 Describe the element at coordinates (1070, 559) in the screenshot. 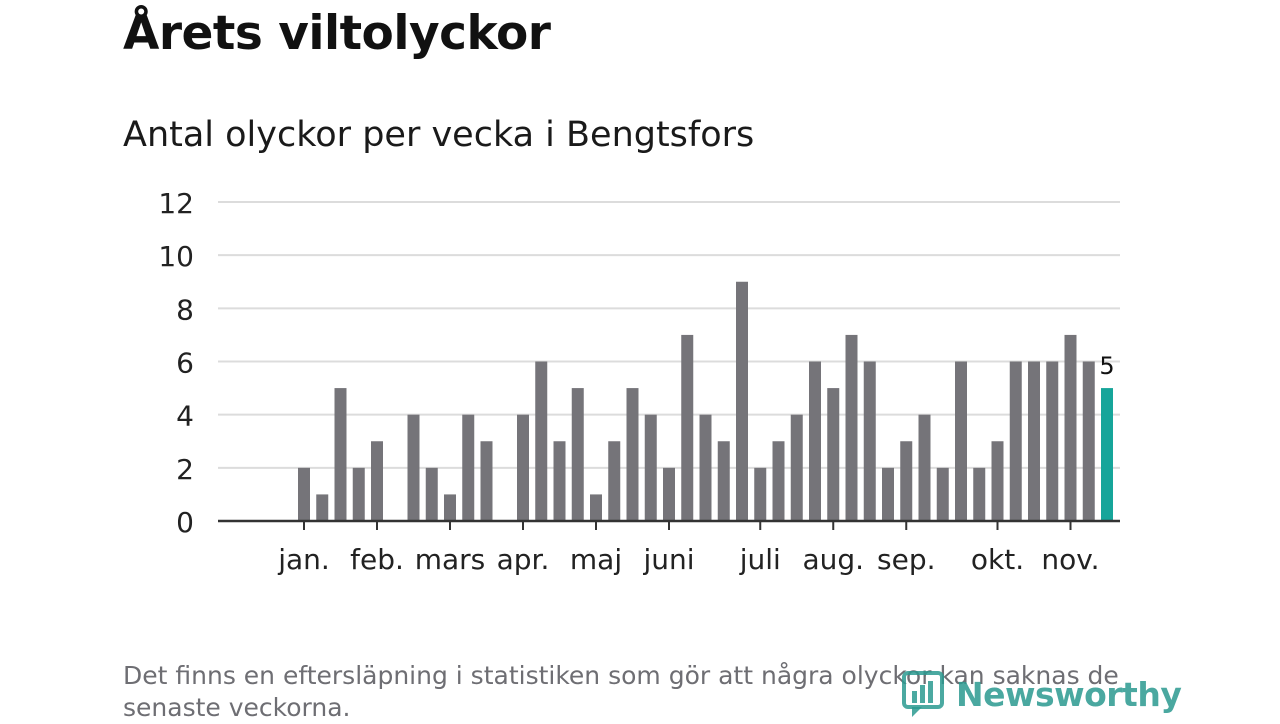

I see `x-tick-label: nov.` at that location.